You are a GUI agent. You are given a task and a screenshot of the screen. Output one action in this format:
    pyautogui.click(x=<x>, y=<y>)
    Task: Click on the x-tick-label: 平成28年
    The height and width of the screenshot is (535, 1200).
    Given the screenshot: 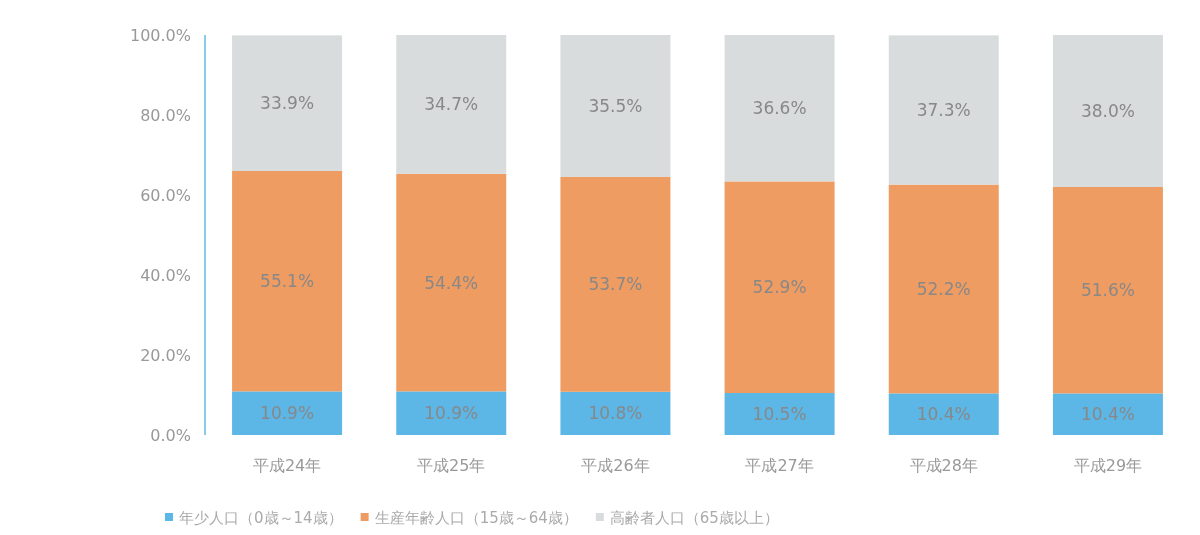 What is the action you would take?
    pyautogui.click(x=943, y=465)
    